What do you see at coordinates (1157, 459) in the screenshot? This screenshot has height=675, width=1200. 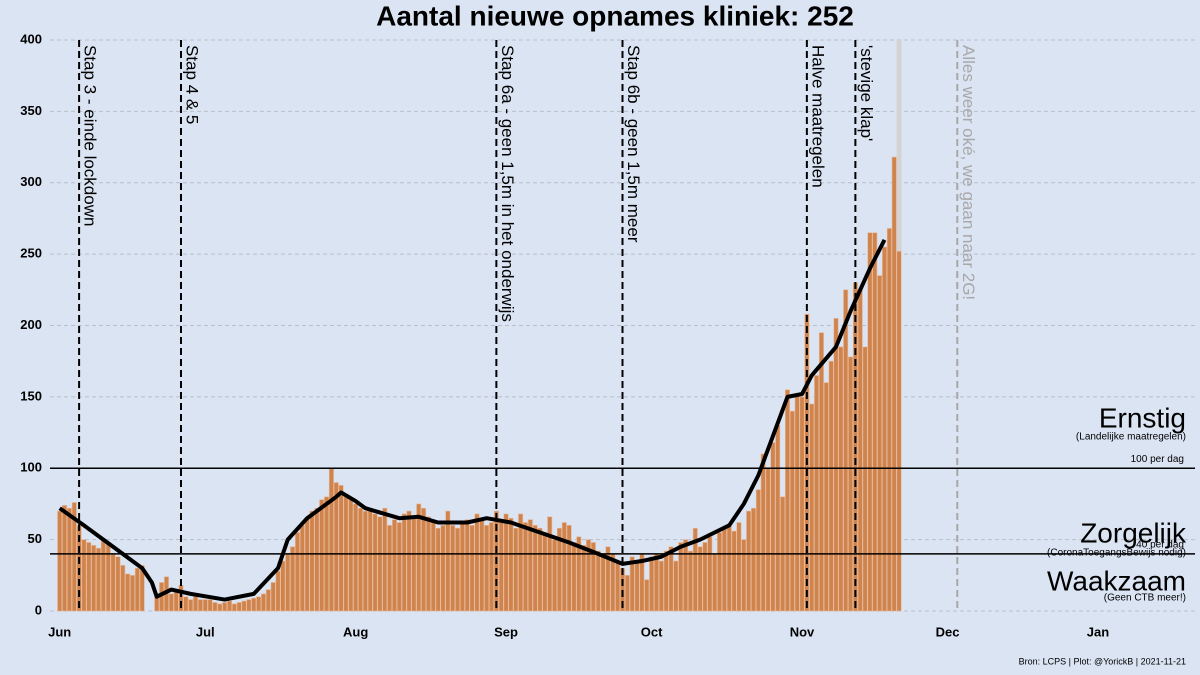 I see `threshold-label: 100 per dag` at bounding box center [1157, 459].